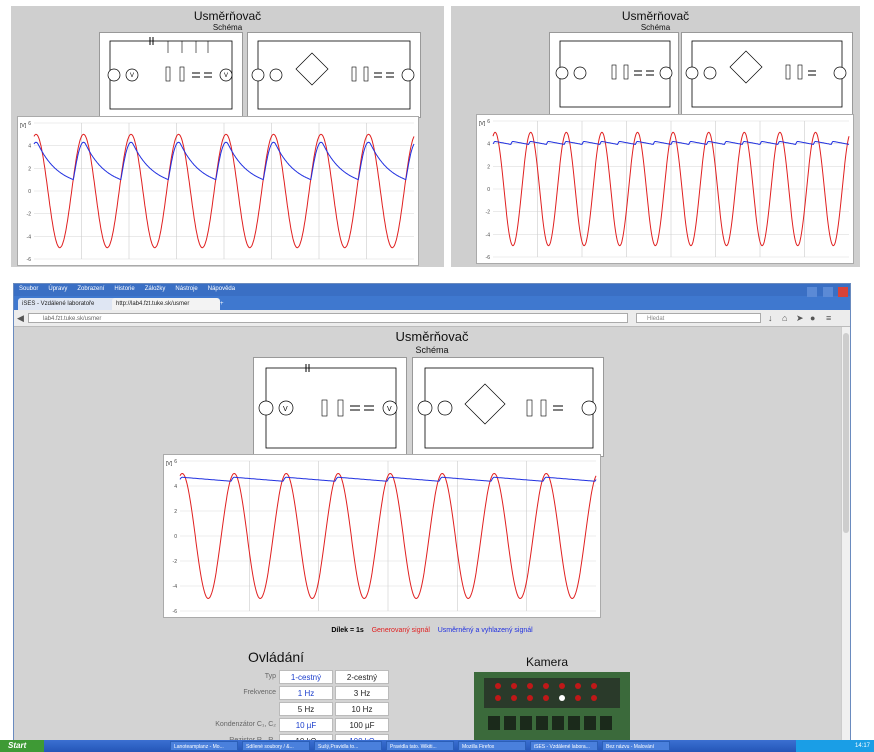  I want to click on control-button: 1 Hz, so click(306, 693).